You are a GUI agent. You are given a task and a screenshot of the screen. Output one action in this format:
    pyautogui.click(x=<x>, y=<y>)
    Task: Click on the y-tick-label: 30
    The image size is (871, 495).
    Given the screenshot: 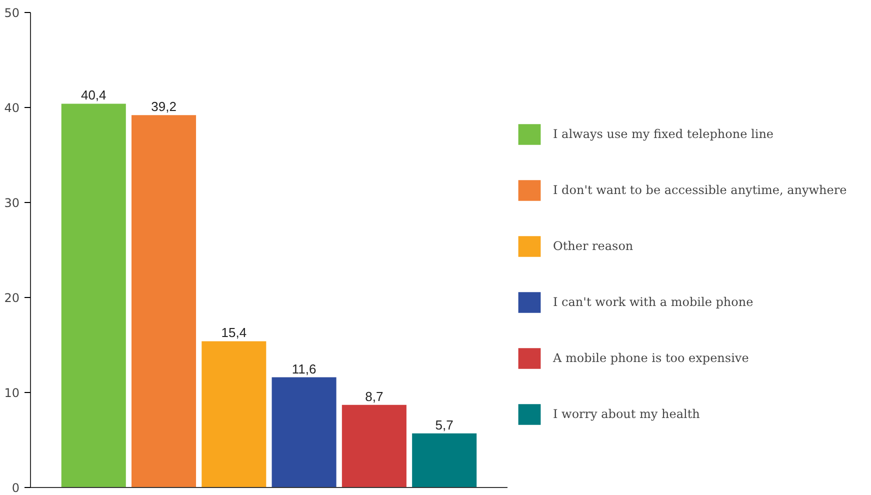 What is the action you would take?
    pyautogui.click(x=12, y=203)
    